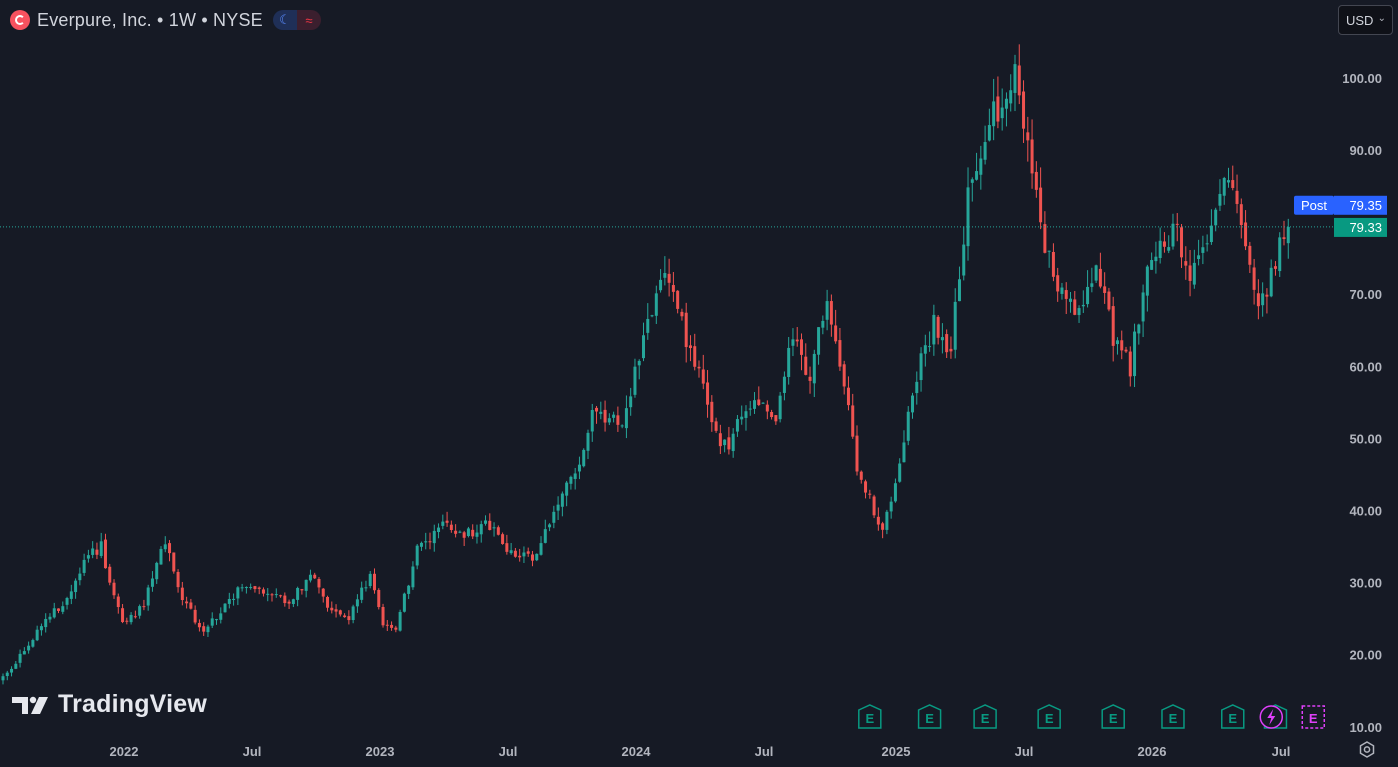 The image size is (1398, 767). I want to click on y-axis-tick-label: 20.00, so click(1365, 655).